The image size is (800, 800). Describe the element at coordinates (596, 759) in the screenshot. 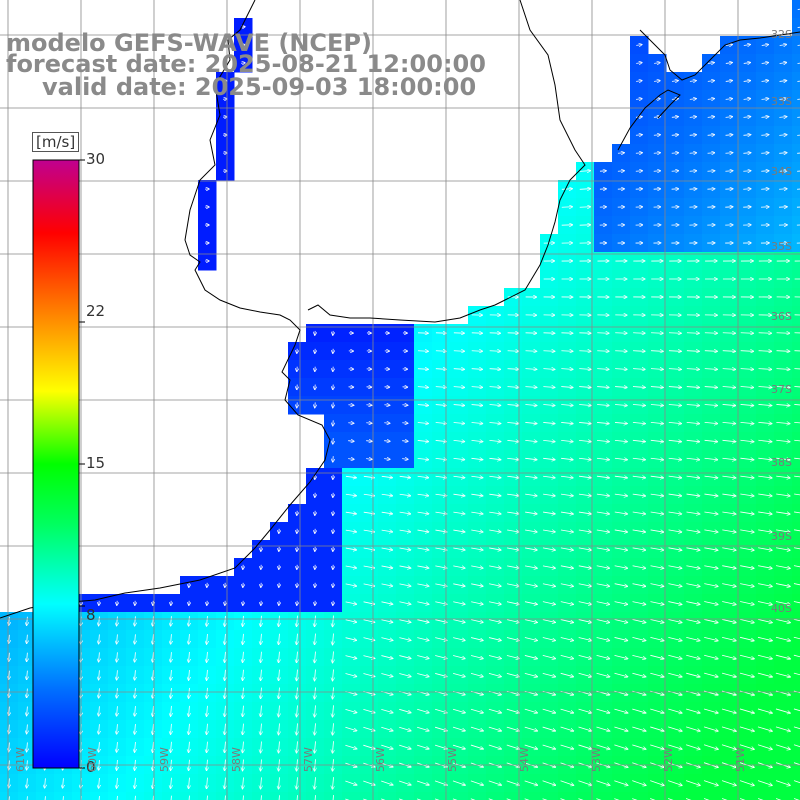

I see `lon-label: 53W` at that location.